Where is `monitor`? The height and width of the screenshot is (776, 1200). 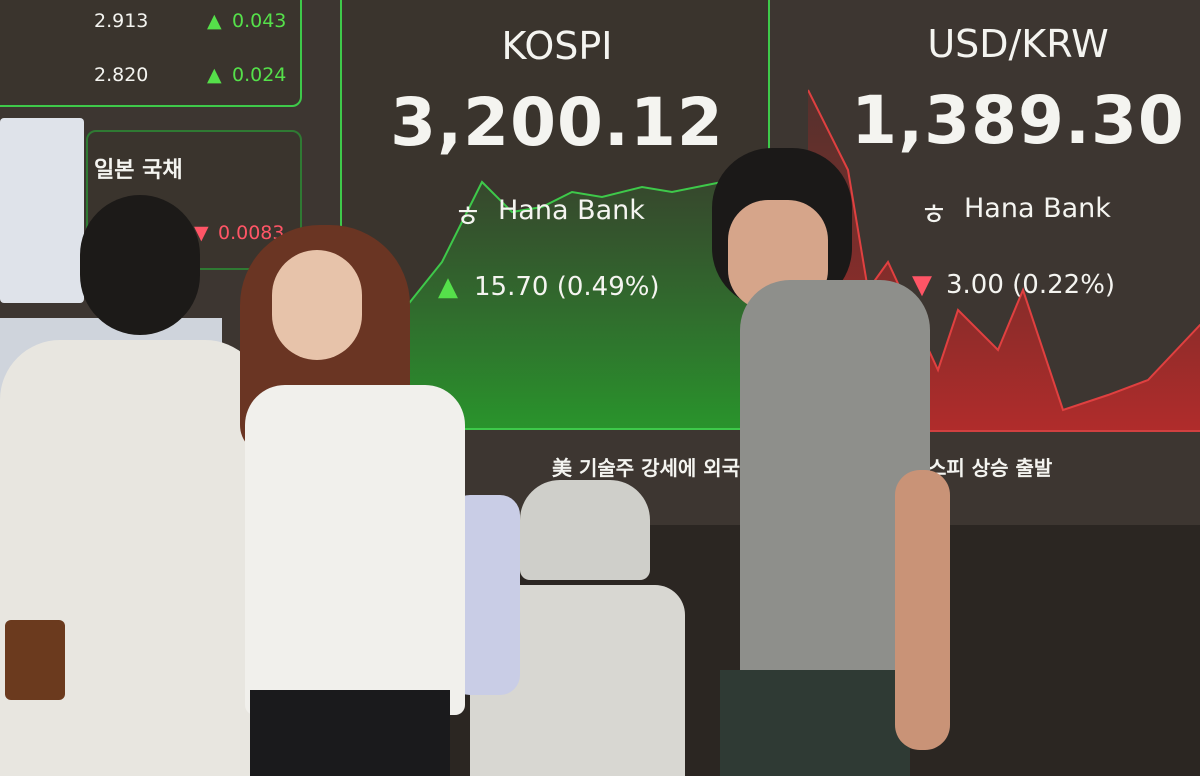 monitor is located at coordinates (42, 210).